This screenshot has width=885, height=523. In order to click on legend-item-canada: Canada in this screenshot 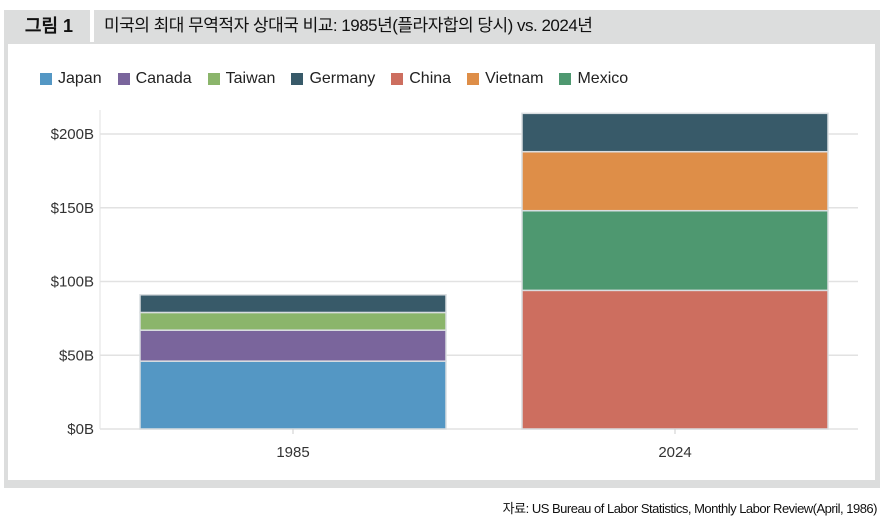, I will do `click(154, 79)`.